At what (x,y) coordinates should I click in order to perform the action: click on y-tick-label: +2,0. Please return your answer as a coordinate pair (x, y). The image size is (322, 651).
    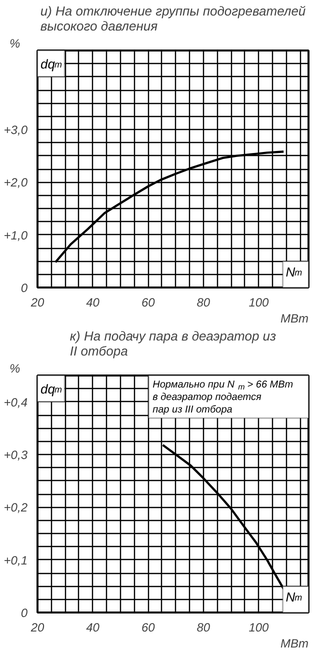
    Looking at the image, I should click on (16, 183).